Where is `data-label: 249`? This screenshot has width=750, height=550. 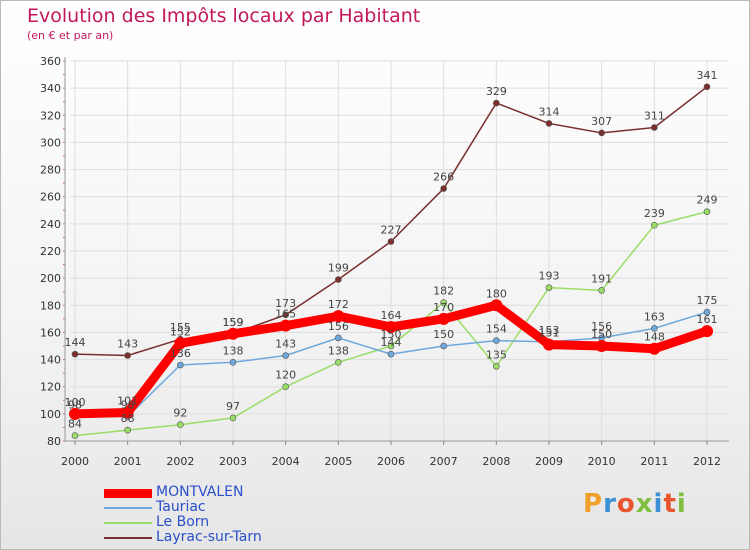 data-label: 249 is located at coordinates (707, 200).